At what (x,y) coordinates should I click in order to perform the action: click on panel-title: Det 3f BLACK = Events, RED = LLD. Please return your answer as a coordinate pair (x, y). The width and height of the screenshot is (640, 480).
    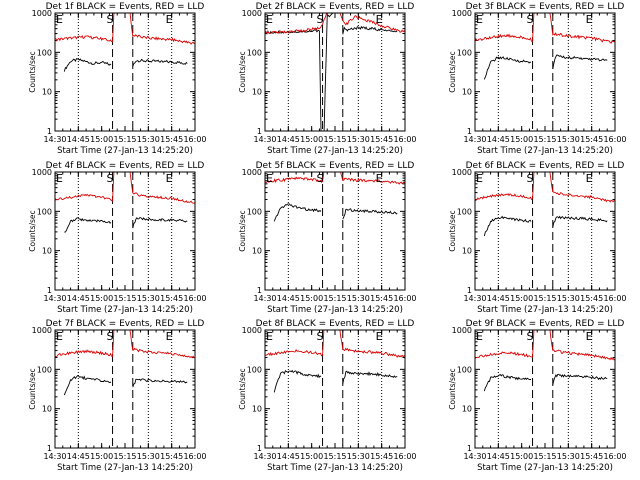
    Looking at the image, I should click on (545, 7).